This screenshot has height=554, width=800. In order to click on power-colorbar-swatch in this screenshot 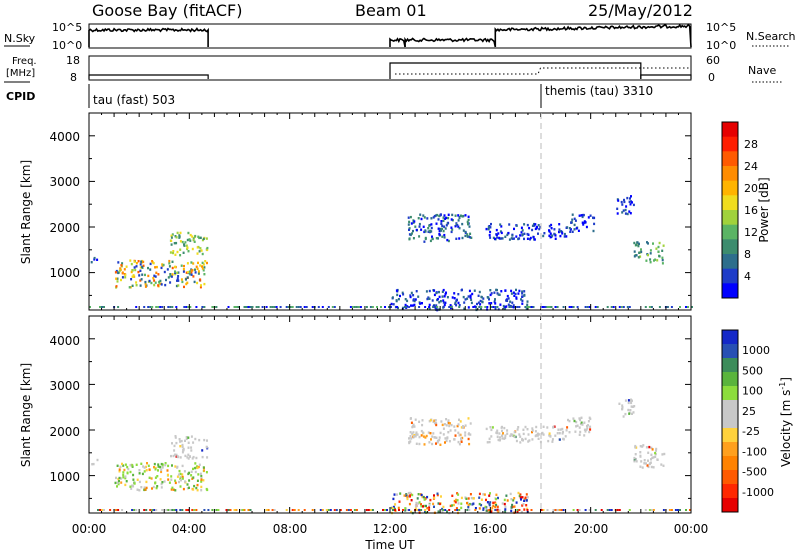, I will do `click(730, 144)`.